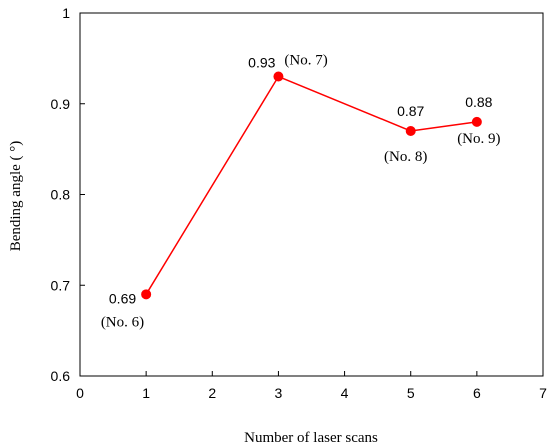 The height and width of the screenshot is (447, 550). Describe the element at coordinates (80, 393) in the screenshot. I see `x-tick-label: 0` at that location.